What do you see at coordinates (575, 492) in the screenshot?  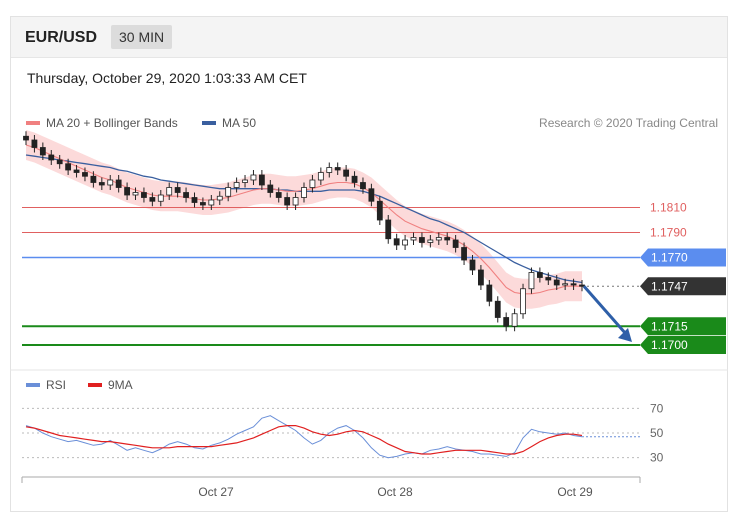 I see `x-tick-label-2: Oct 29` at bounding box center [575, 492].